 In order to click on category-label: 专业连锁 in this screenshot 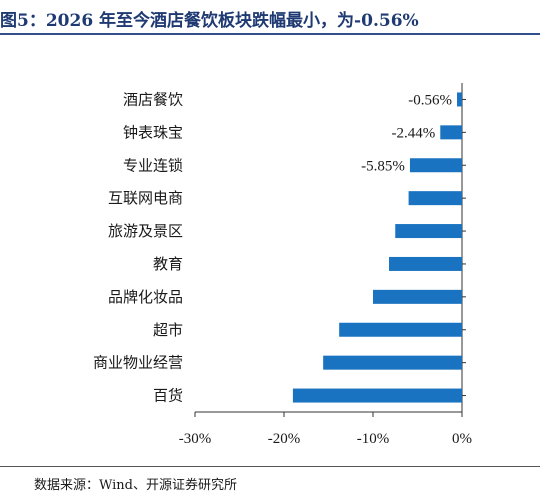, I will do `click(153, 165)`.